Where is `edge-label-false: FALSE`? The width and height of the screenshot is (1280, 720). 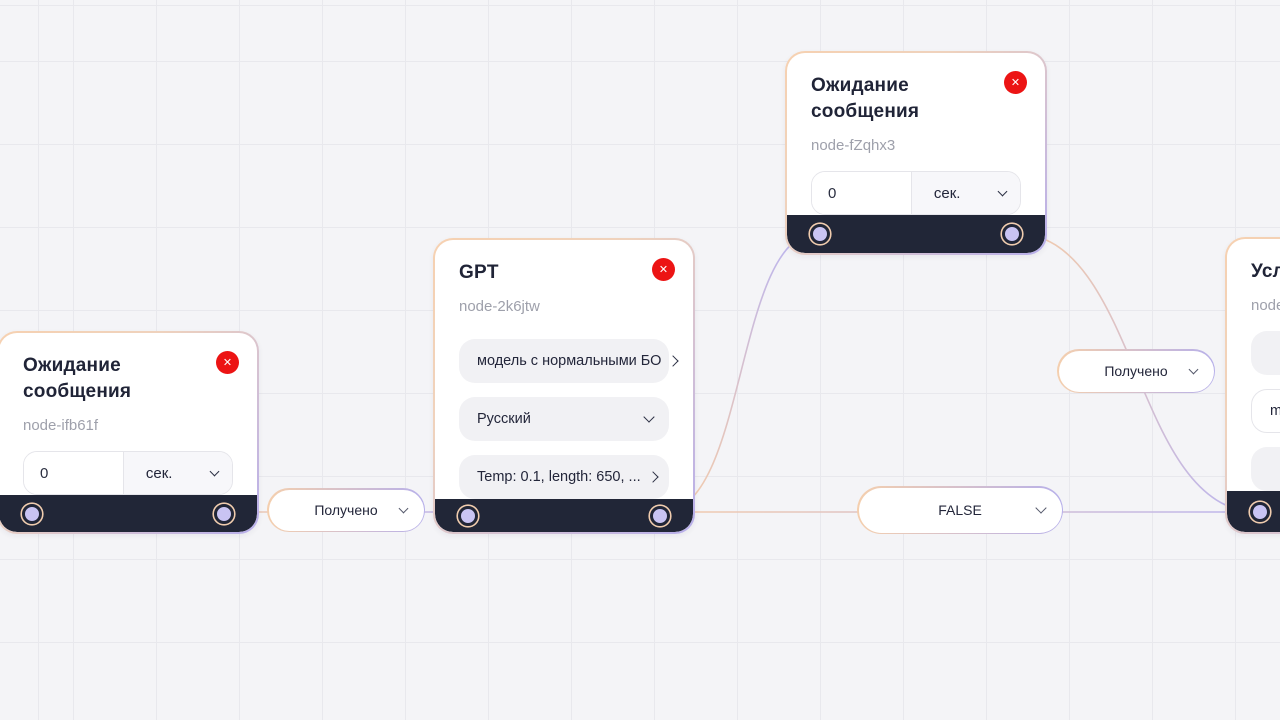 edge-label-false: FALSE is located at coordinates (960, 510).